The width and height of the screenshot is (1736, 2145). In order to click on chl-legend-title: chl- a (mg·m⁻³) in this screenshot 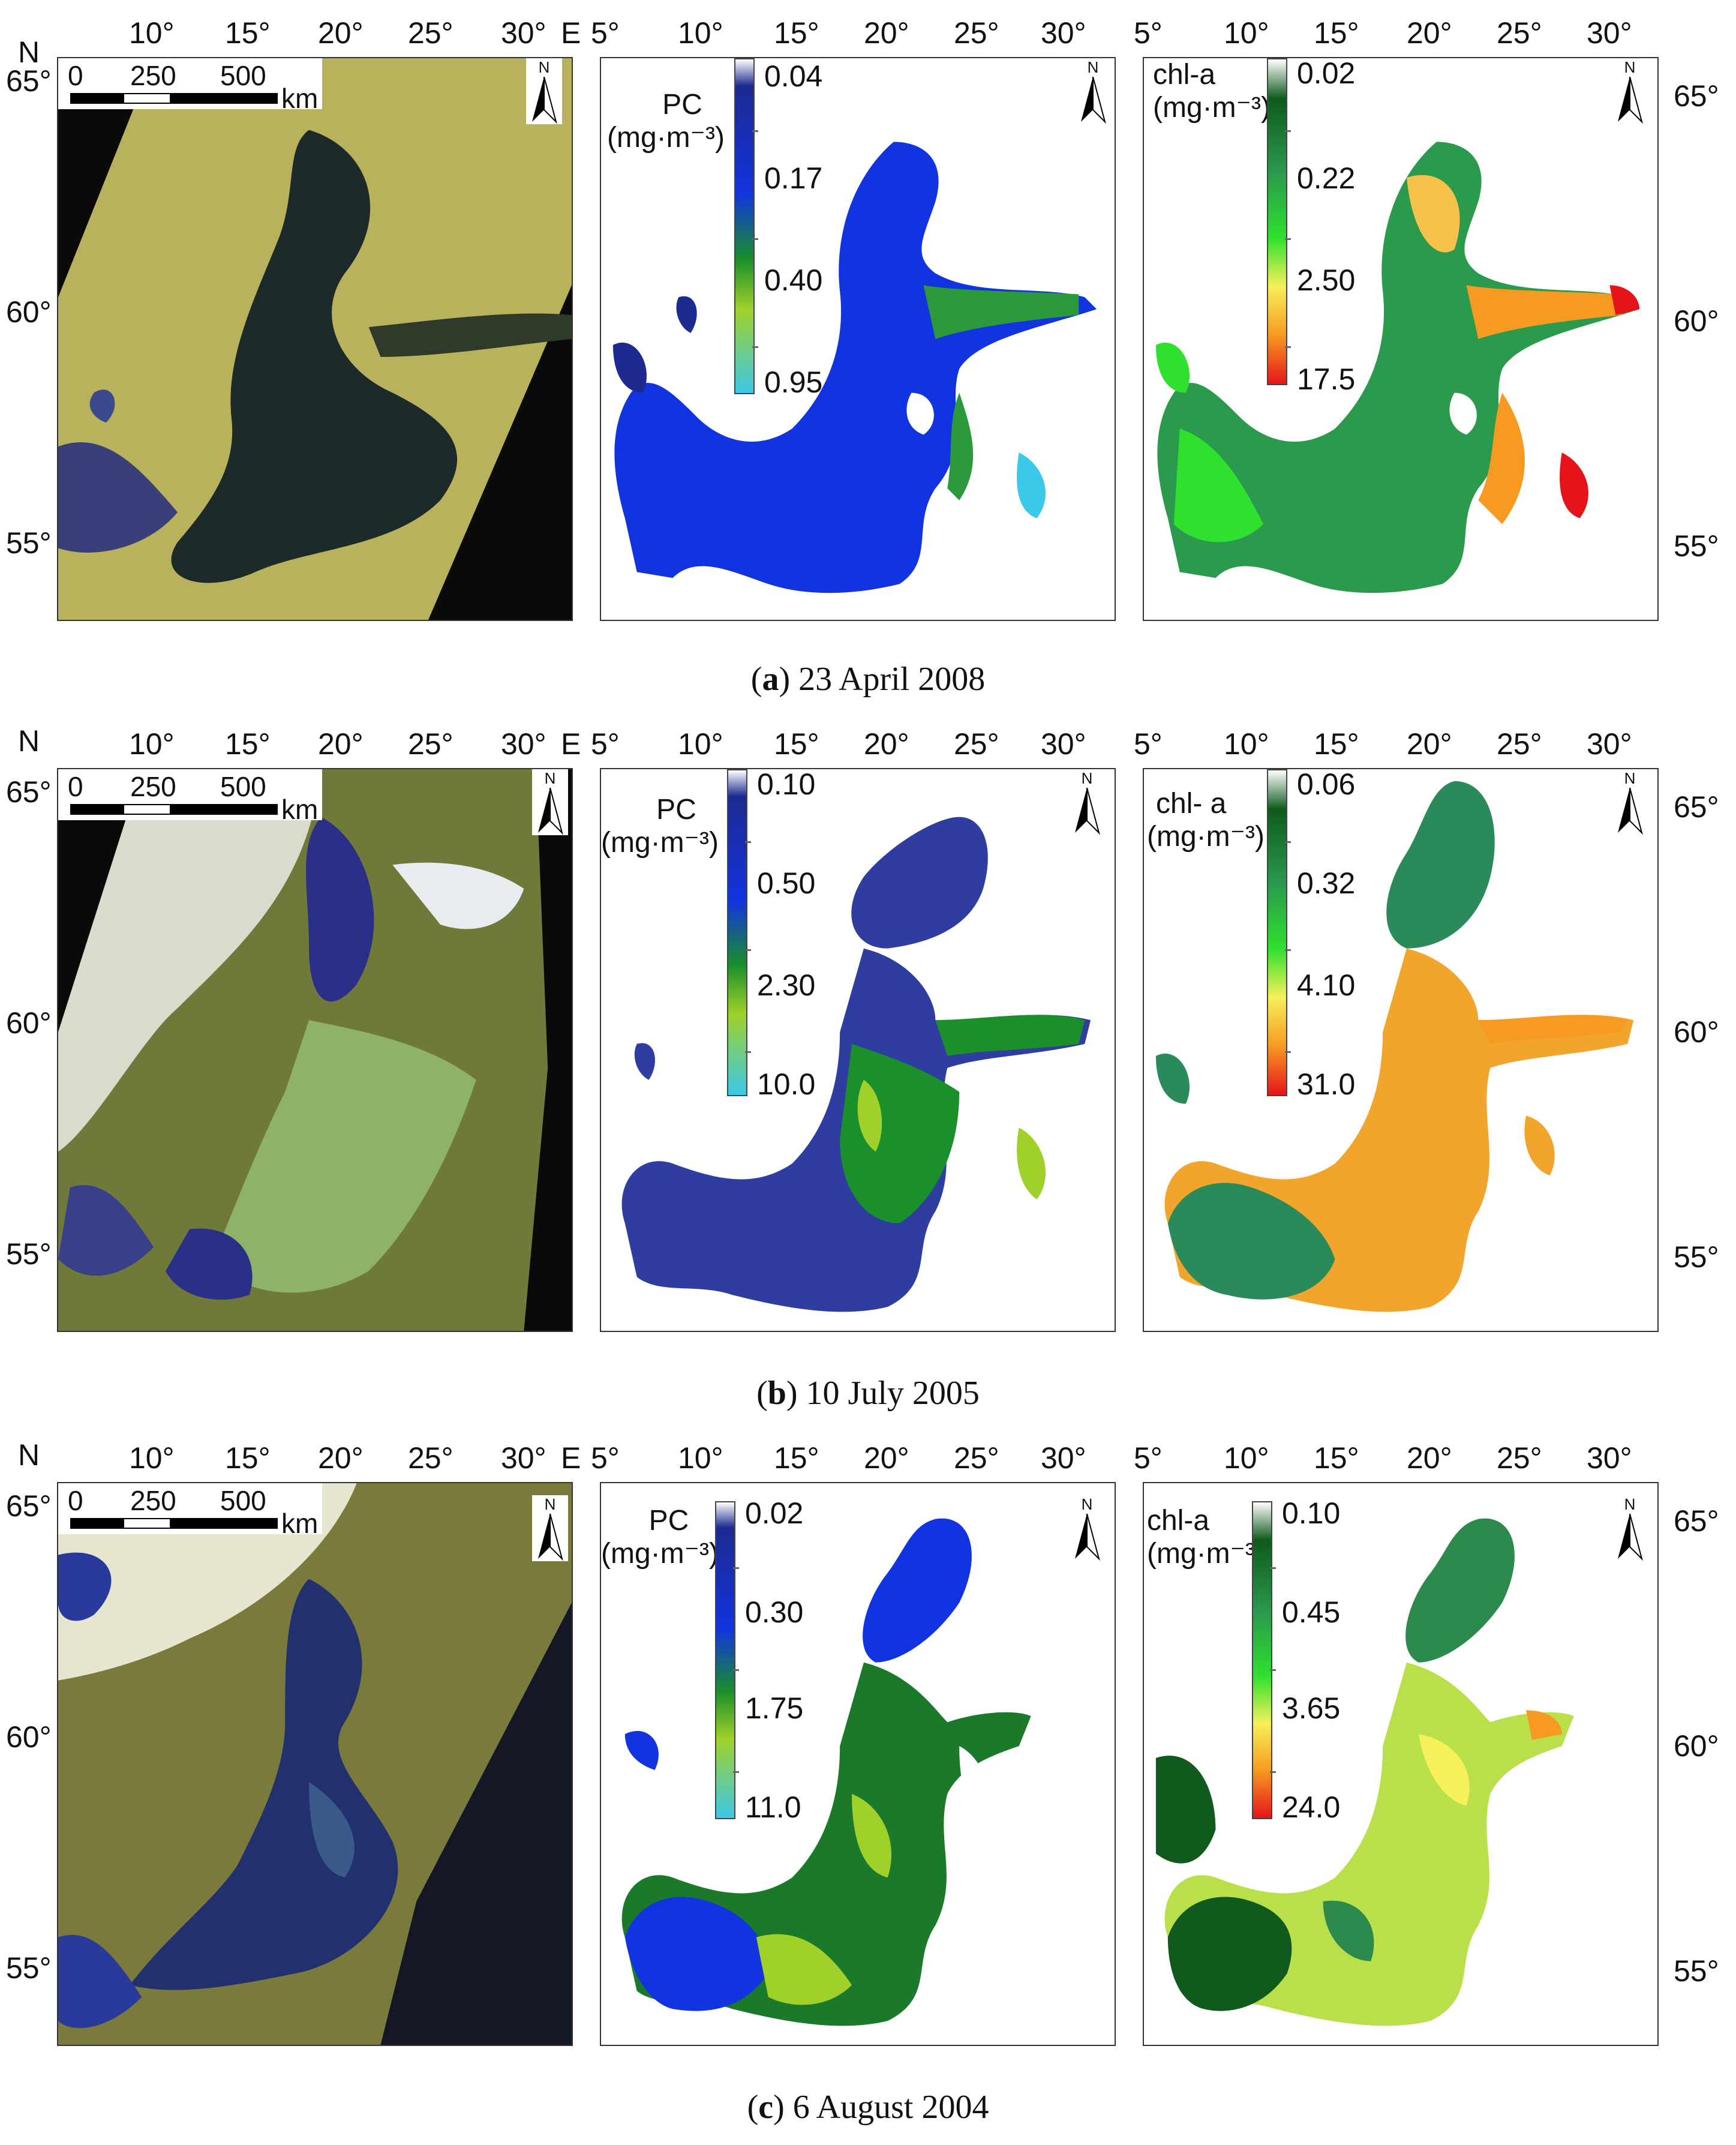, I will do `click(1206, 820)`.